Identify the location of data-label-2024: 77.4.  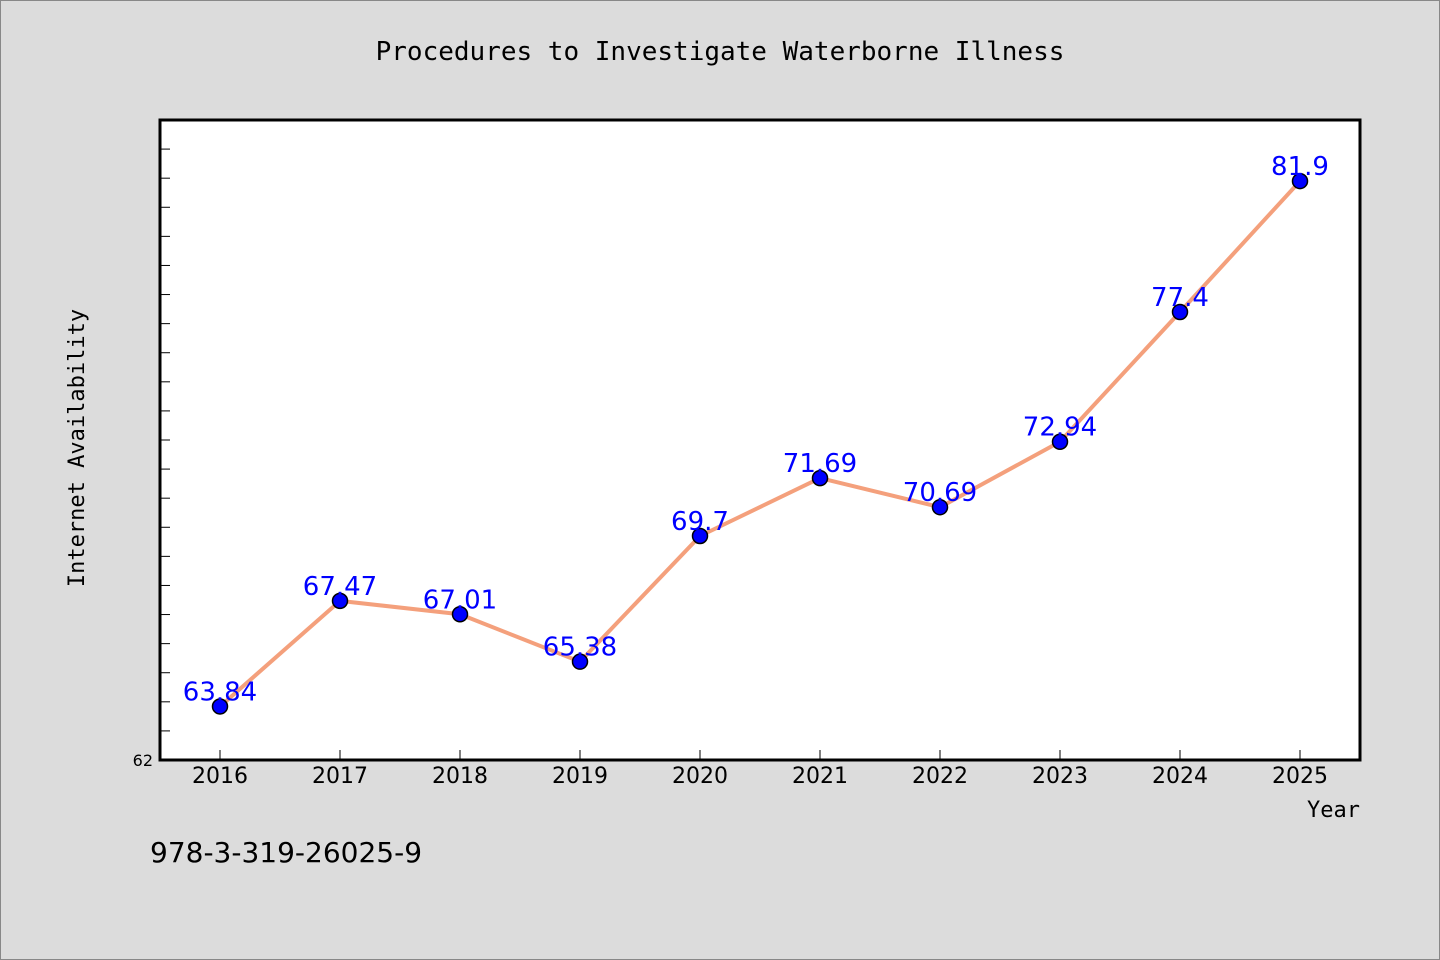
(1180, 298).